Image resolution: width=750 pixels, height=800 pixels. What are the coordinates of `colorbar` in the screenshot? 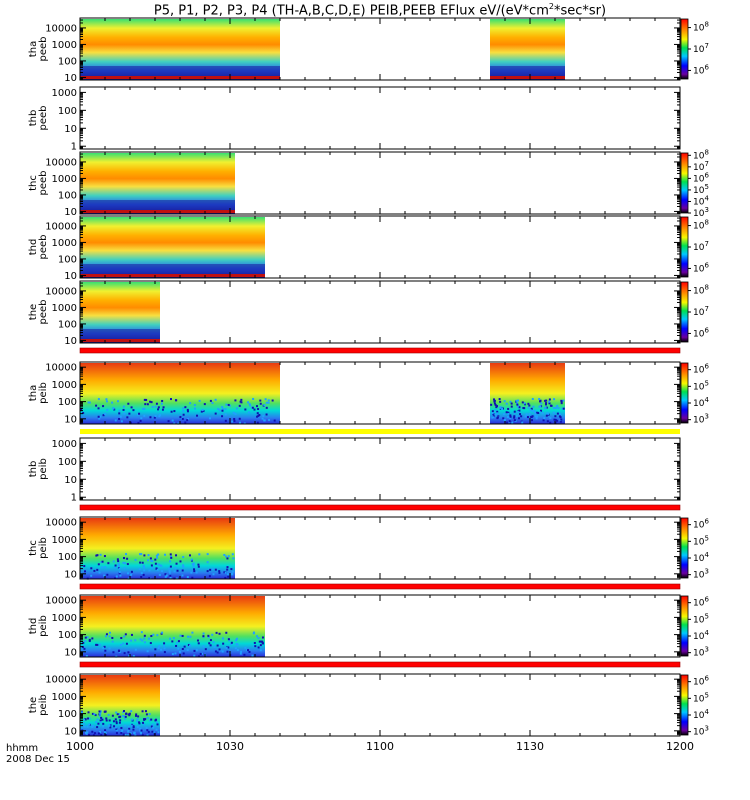 It's located at (684, 247).